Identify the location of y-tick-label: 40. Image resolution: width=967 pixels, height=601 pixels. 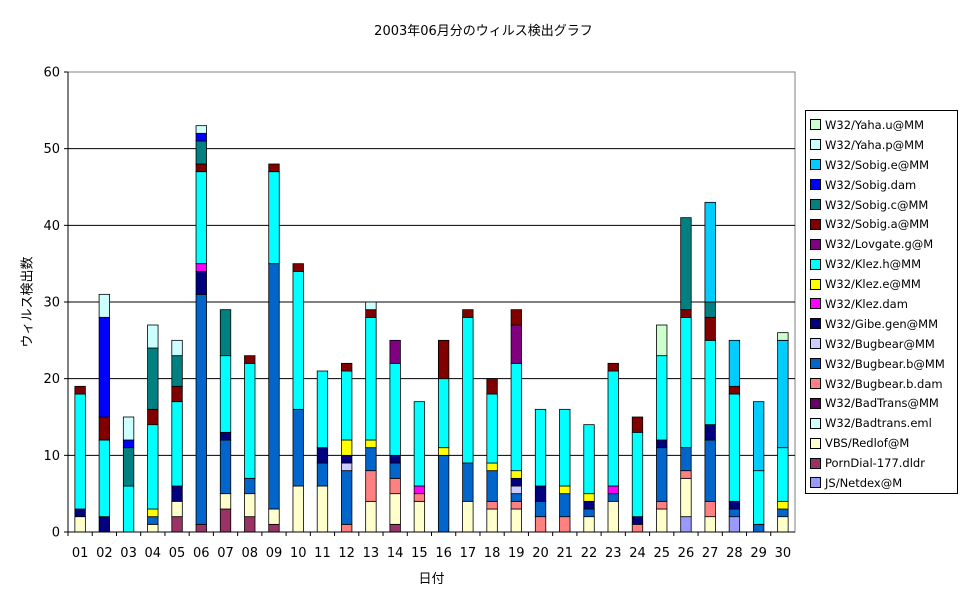
(51, 226).